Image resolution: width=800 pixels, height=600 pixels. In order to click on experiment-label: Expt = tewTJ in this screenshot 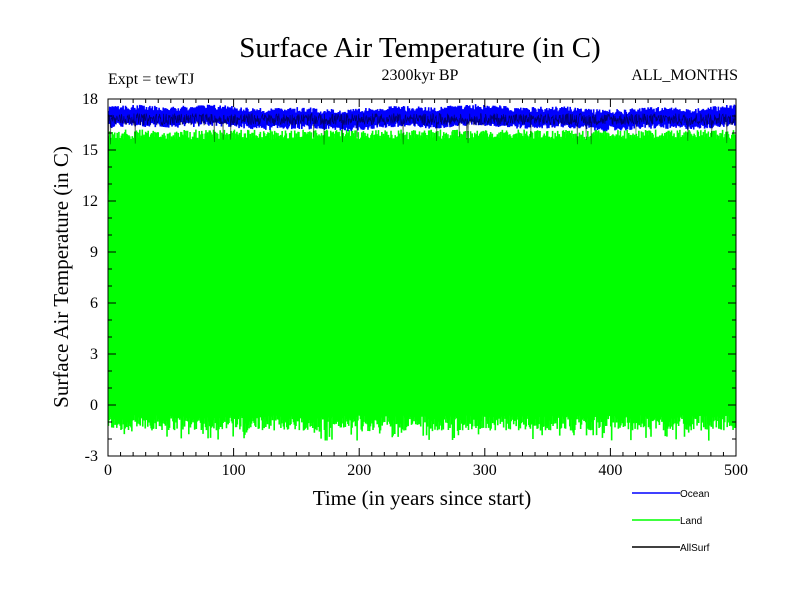, I will do `click(151, 79)`.